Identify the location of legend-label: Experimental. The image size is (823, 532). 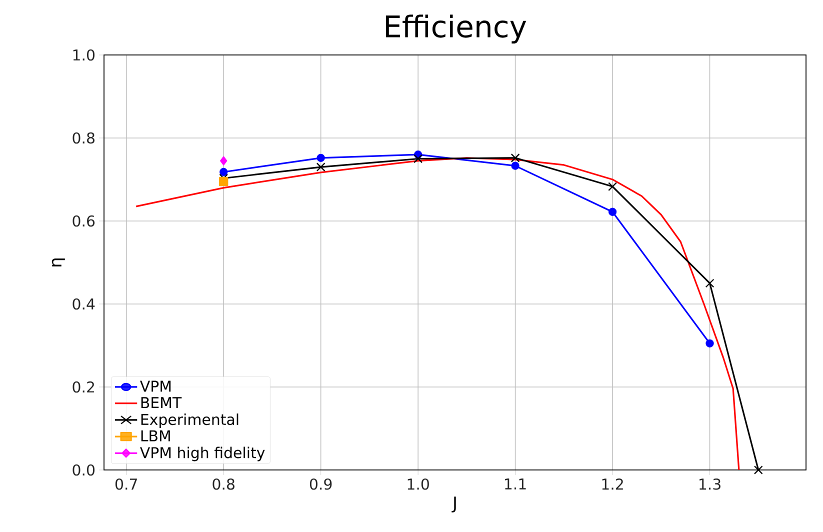
(189, 421).